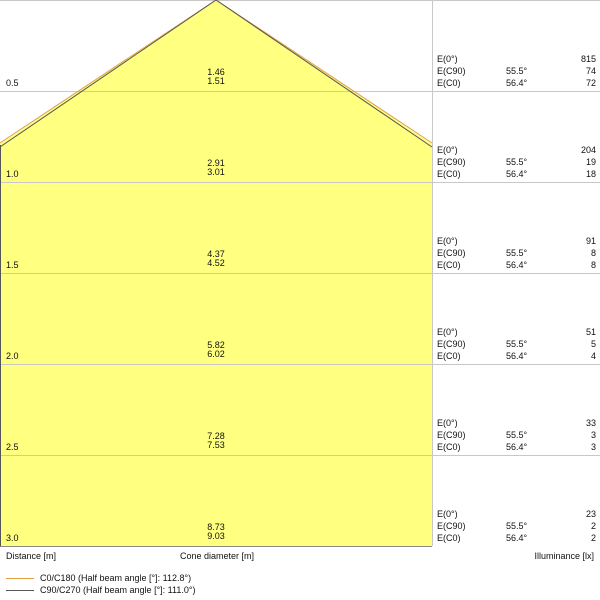 This screenshot has width=600, height=600. Describe the element at coordinates (593, 435) in the screenshot. I see `ec90-value: 3` at that location.